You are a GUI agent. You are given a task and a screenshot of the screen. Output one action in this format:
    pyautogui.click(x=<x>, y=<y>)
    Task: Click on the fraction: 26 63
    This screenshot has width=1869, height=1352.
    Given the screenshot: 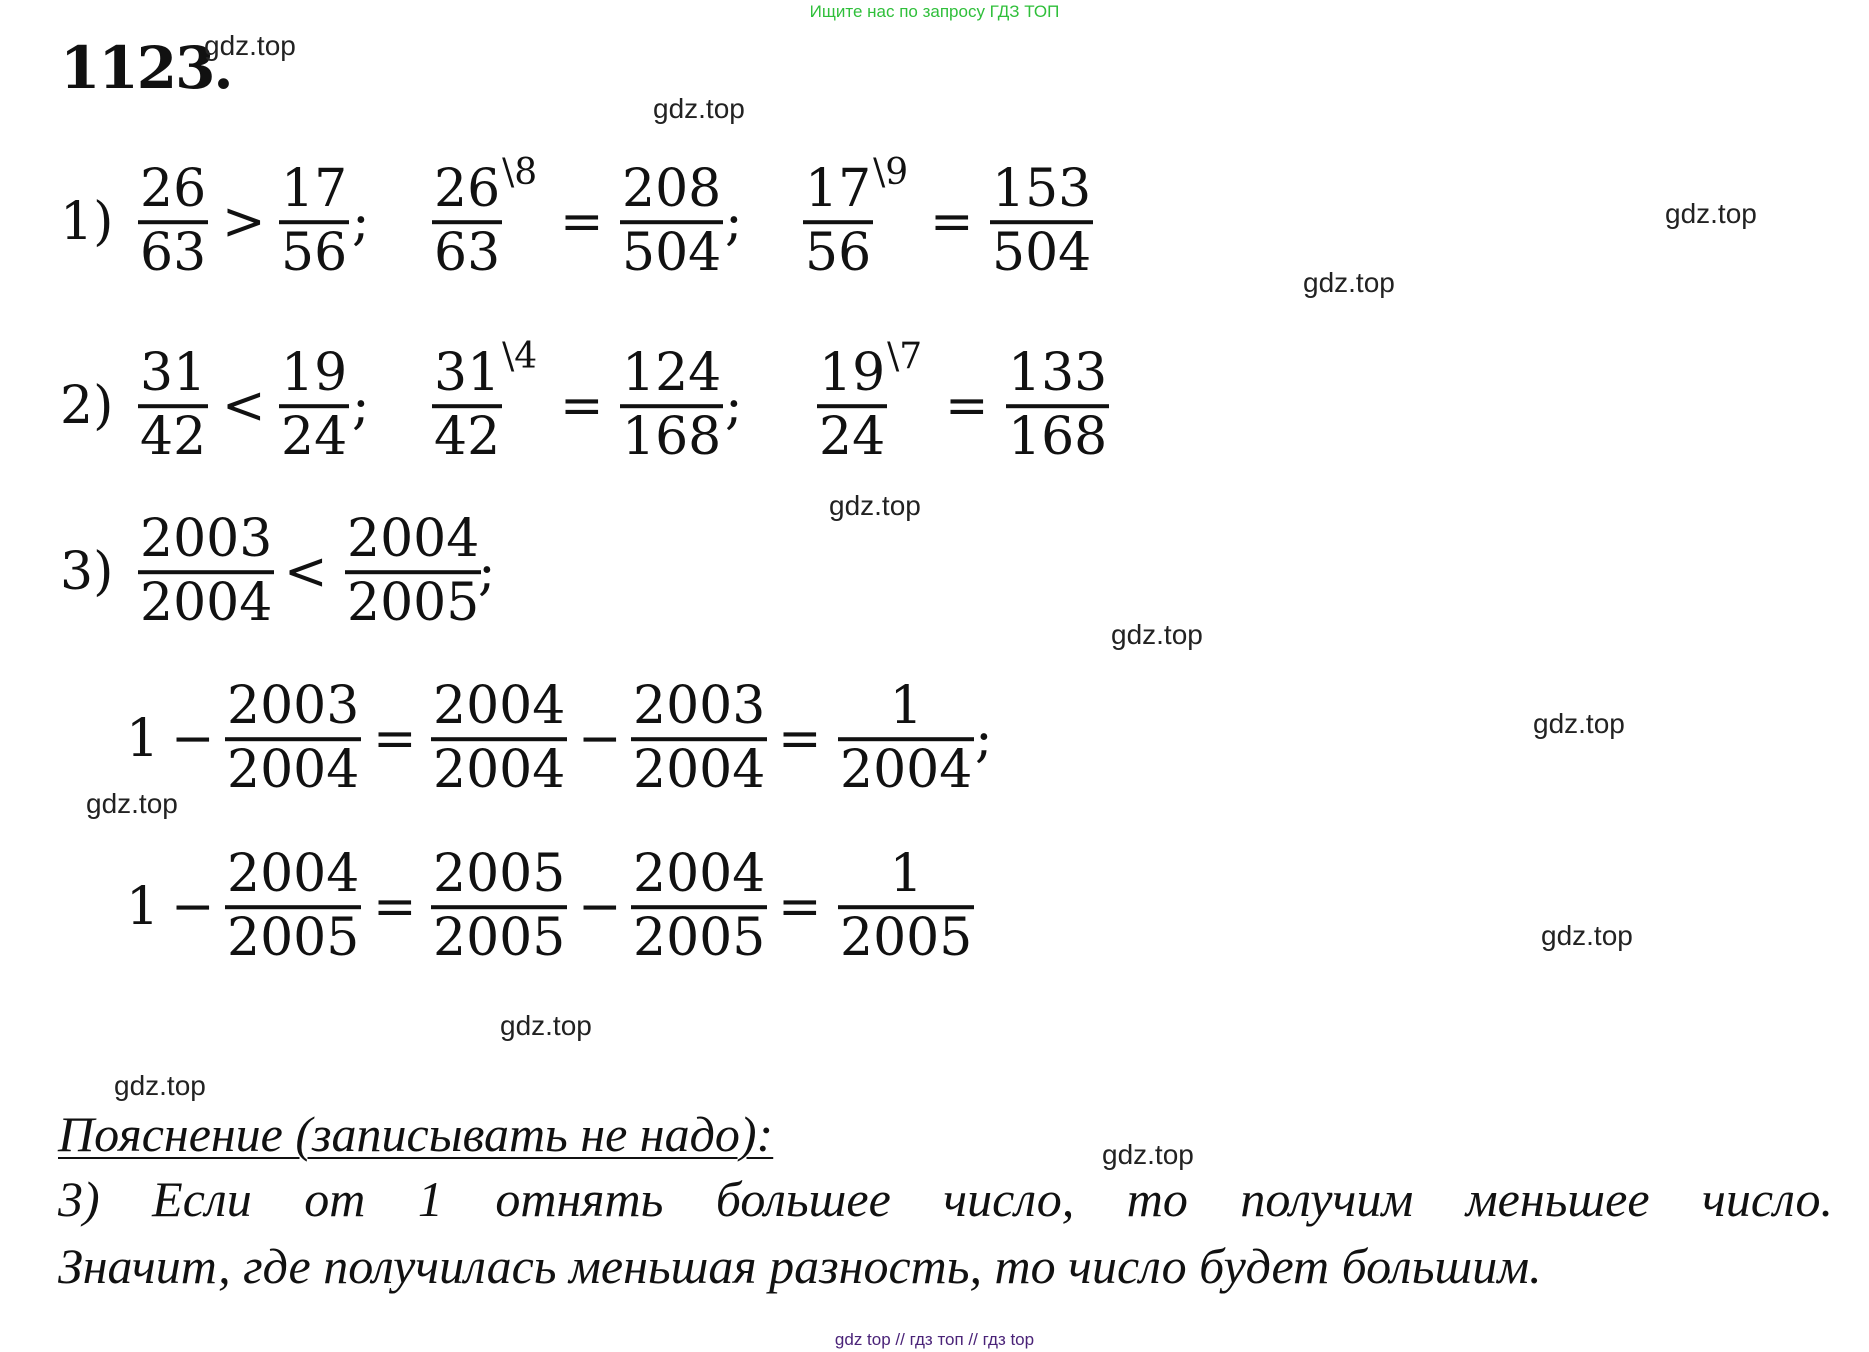 What is the action you would take?
    pyautogui.click(x=173, y=221)
    